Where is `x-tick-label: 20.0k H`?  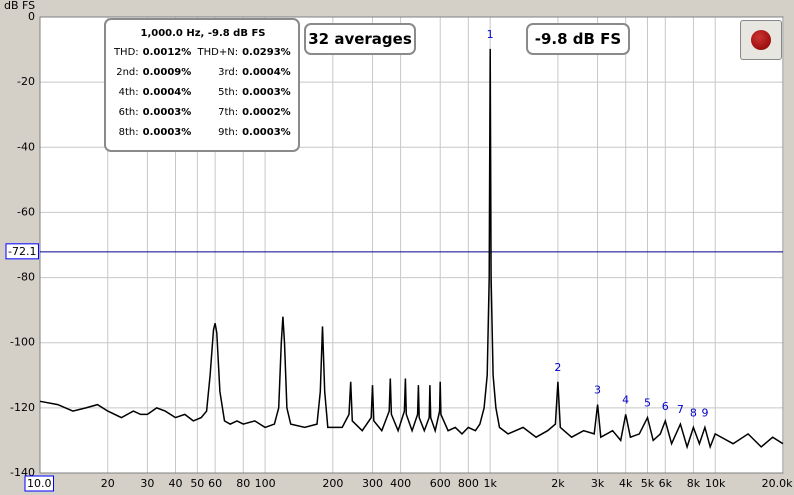
x-tick-label: 20.0k H is located at coordinates (778, 483).